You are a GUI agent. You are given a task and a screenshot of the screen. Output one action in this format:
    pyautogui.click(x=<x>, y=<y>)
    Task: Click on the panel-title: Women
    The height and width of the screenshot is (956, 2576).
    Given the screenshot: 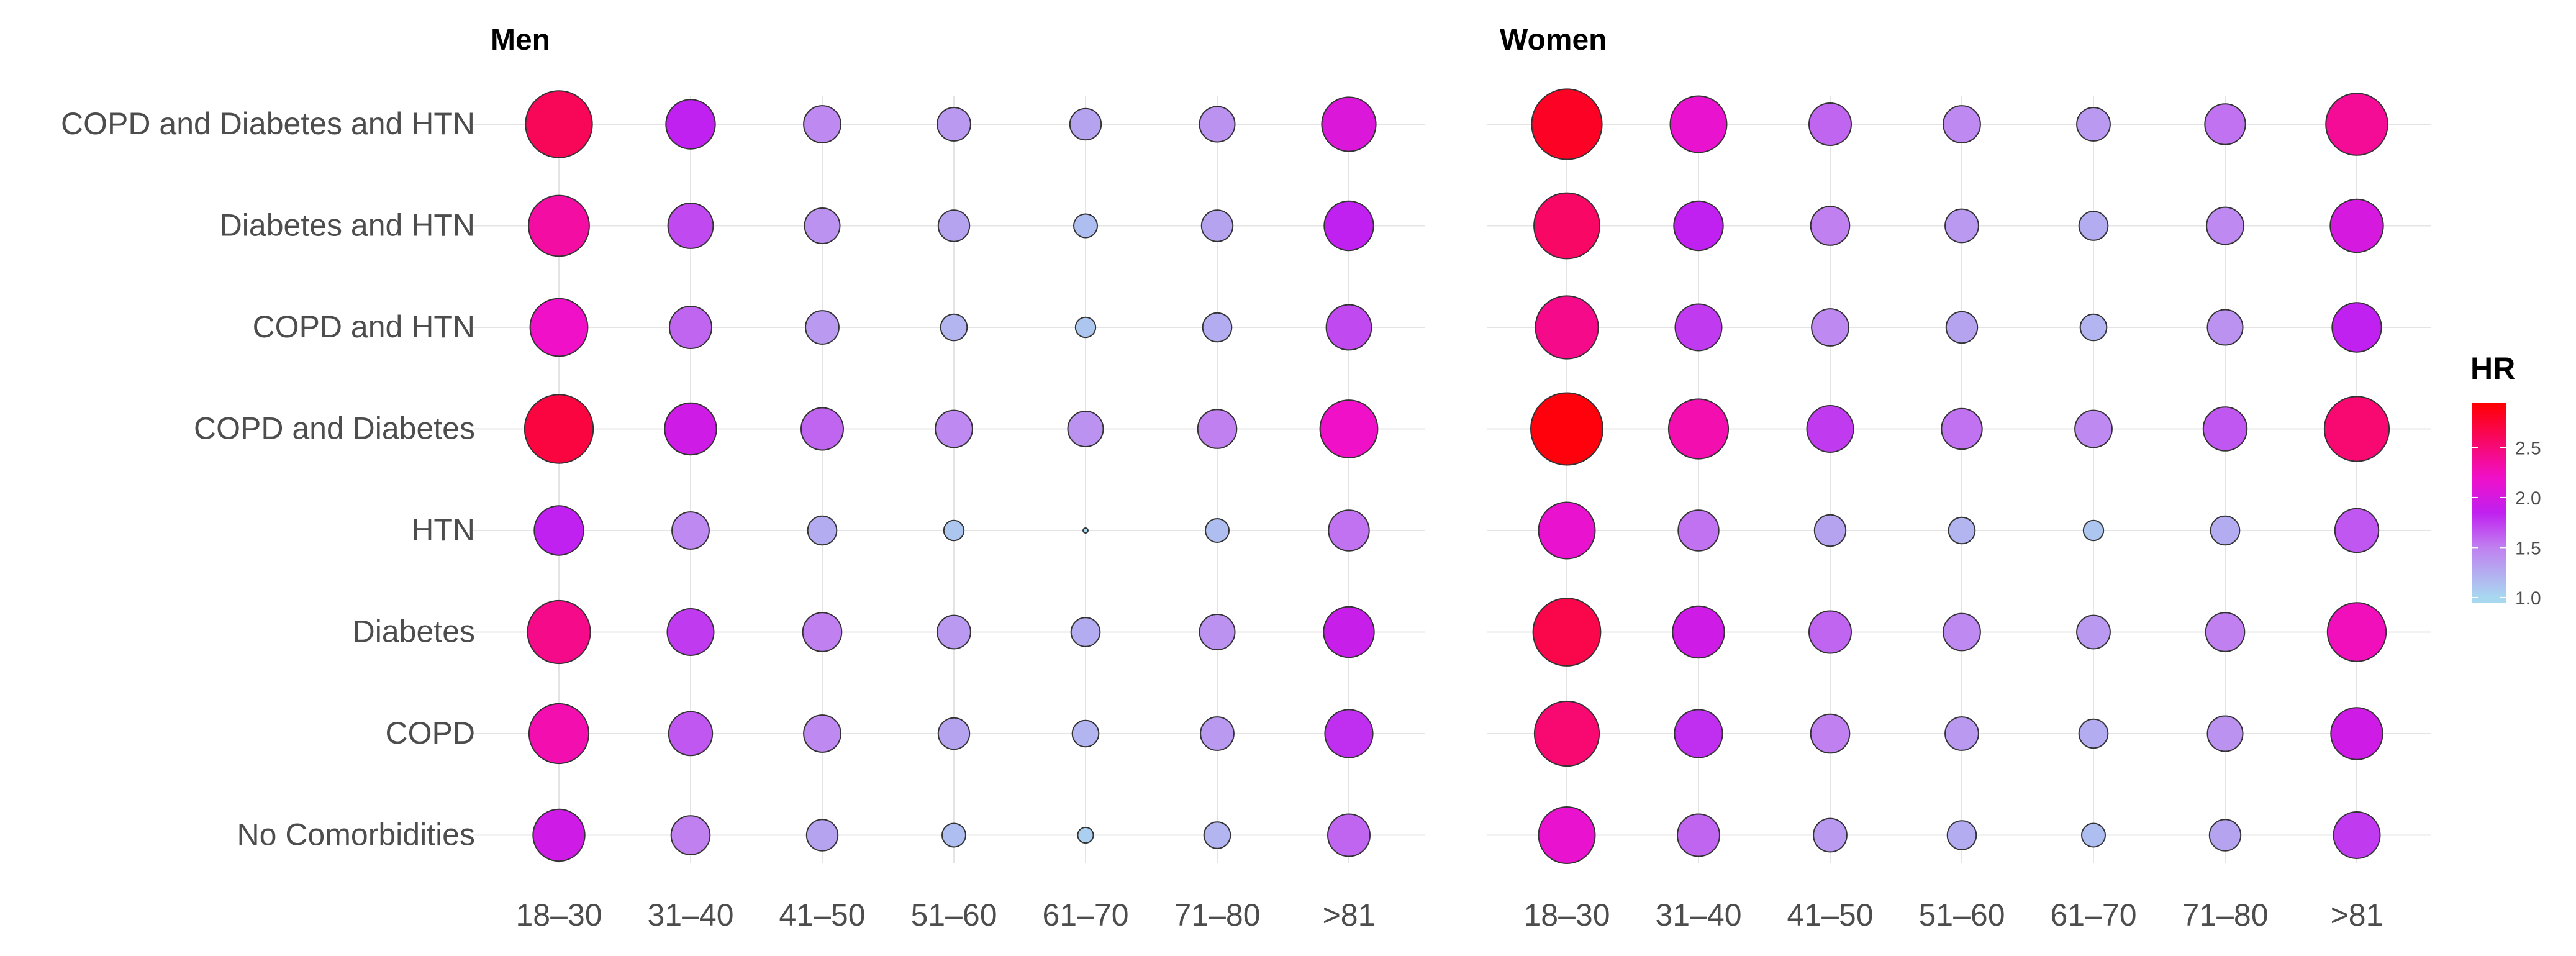 What is the action you would take?
    pyautogui.click(x=1553, y=40)
    